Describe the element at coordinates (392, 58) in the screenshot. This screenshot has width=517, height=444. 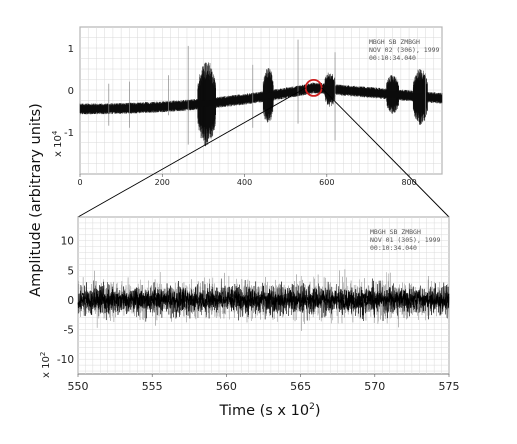
I see `top-annotation-line-3: 00:10:34.040` at that location.